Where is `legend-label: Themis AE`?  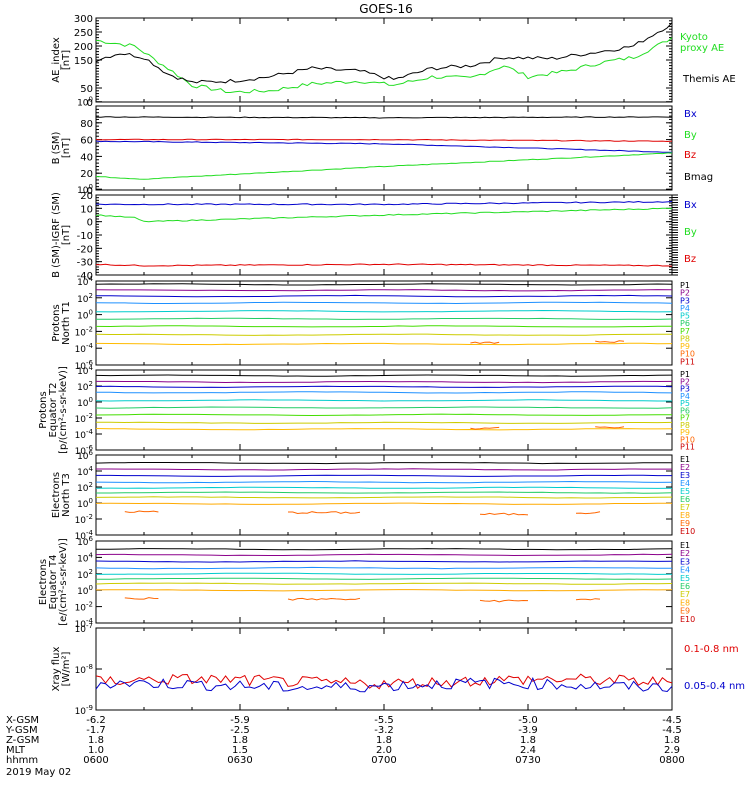 legend-label: Themis AE is located at coordinates (709, 79).